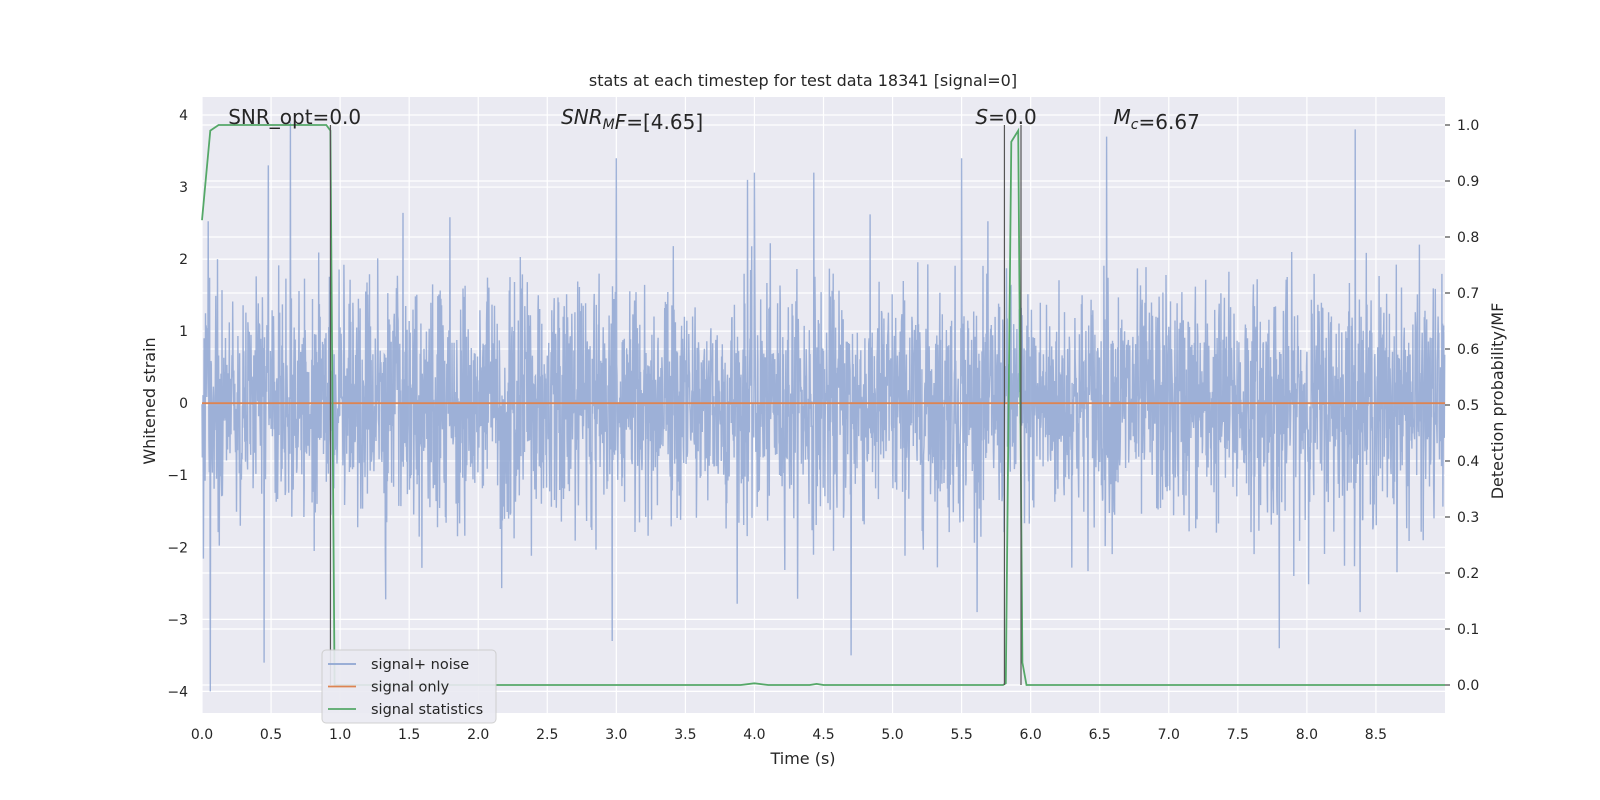  I want to click on legend-label: signal only, so click(410, 688).